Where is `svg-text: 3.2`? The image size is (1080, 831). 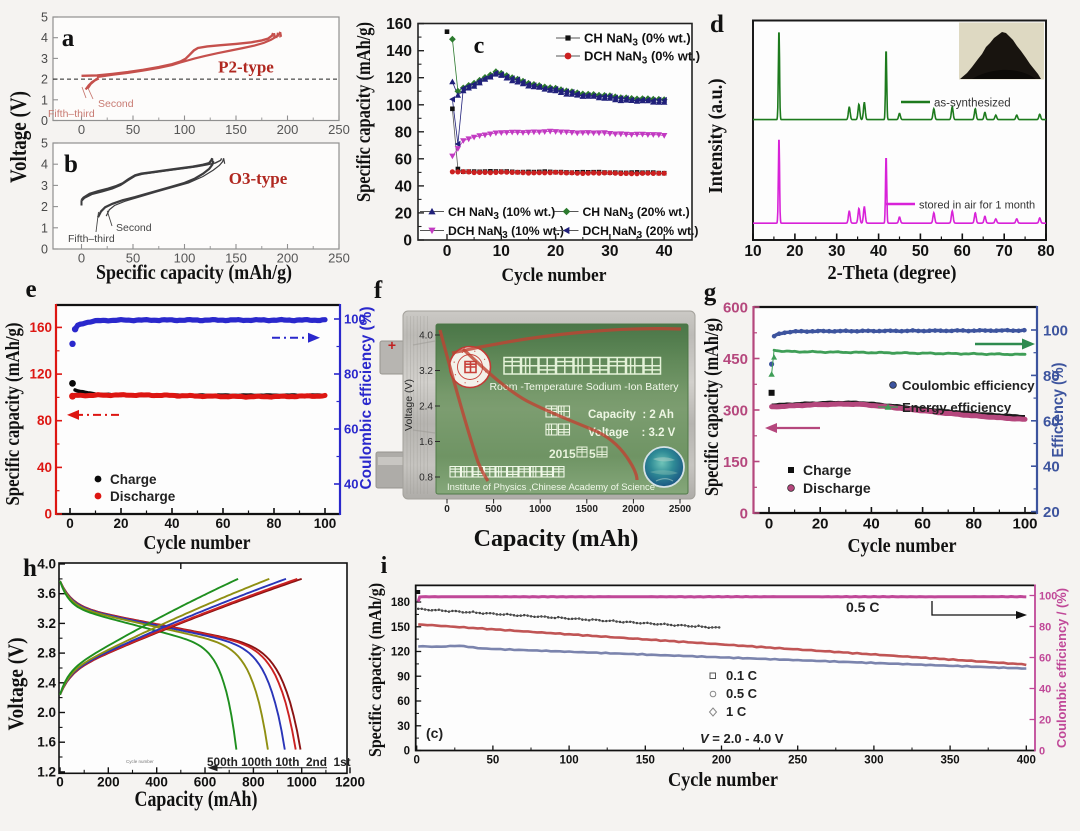
svg-text: 3.2 is located at coordinates (46, 623).